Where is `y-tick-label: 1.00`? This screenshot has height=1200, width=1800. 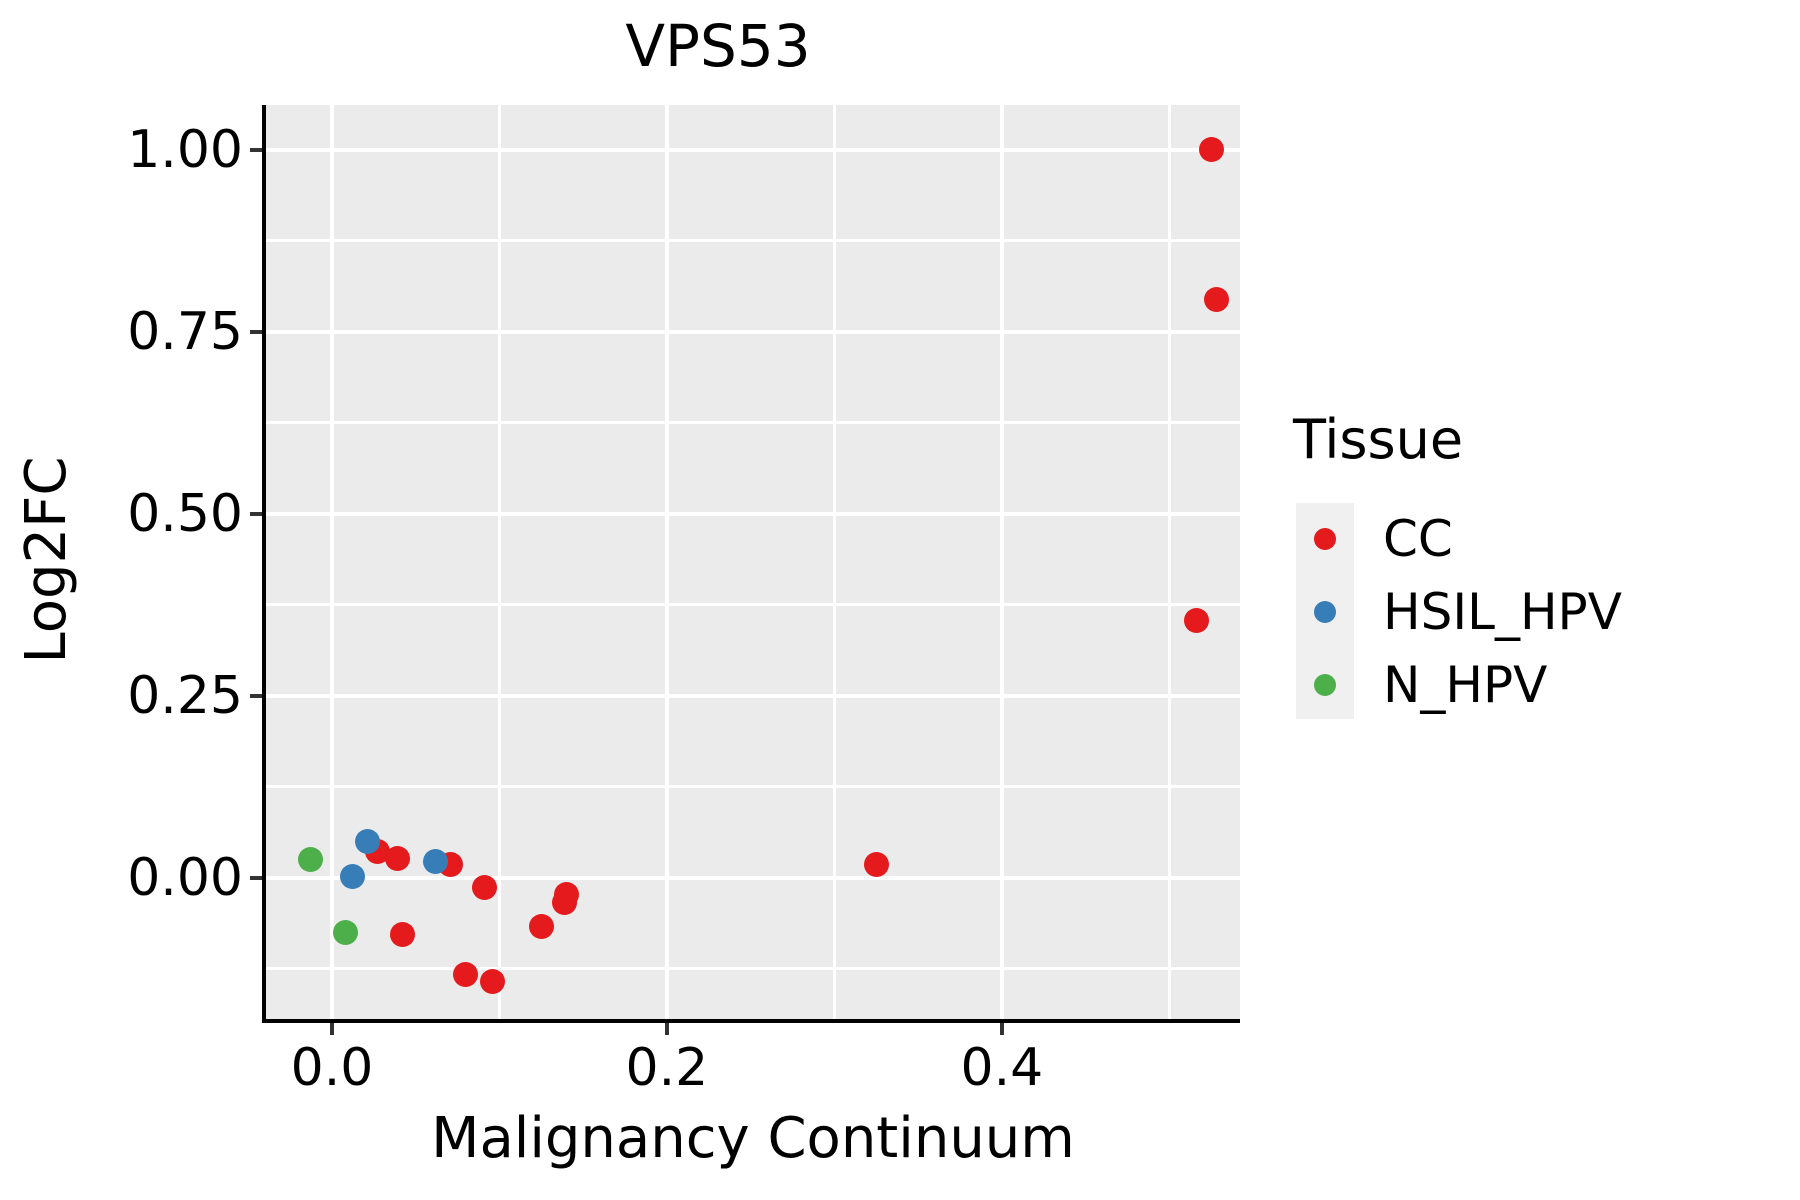 y-tick-label: 1.00 is located at coordinates (185, 149).